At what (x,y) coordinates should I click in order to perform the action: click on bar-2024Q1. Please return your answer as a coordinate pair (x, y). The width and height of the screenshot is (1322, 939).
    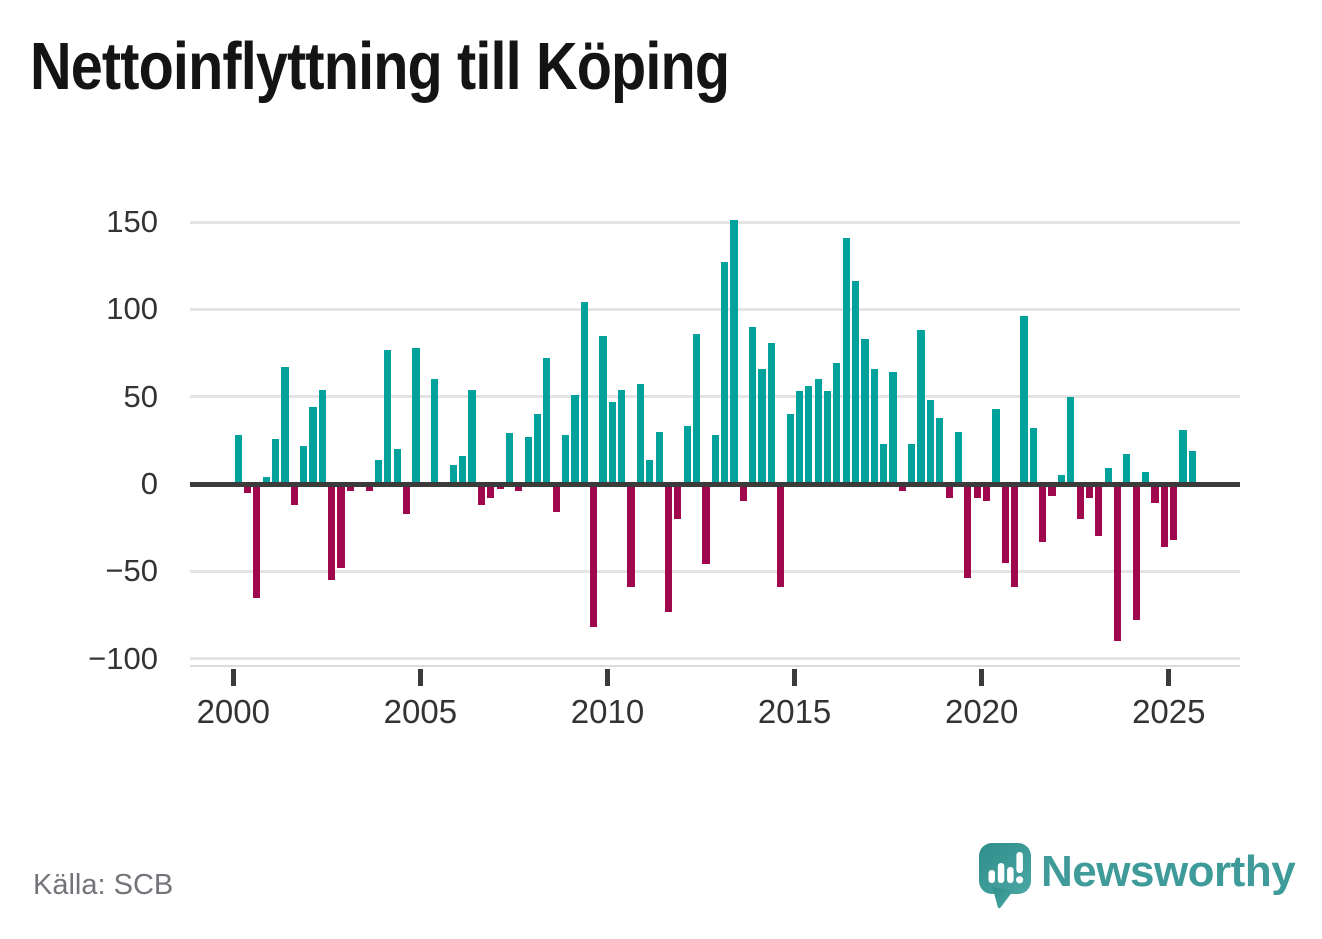
    Looking at the image, I should click on (1136, 552).